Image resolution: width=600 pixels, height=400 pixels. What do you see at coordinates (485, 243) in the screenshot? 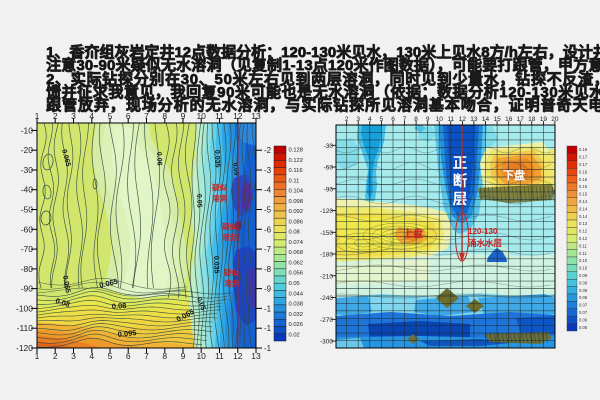
I see `svg-text: 涌水水层` at bounding box center [485, 243].